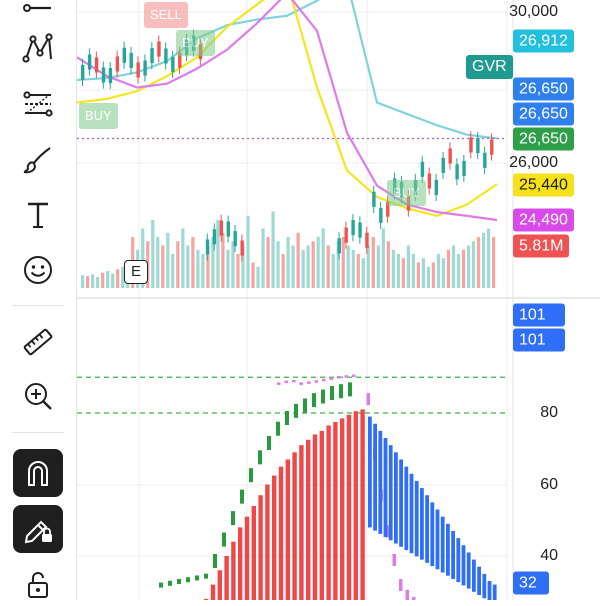 The height and width of the screenshot is (606, 600). What do you see at coordinates (539, 315) in the screenshot?
I see `indicator-tag: 101` at bounding box center [539, 315].